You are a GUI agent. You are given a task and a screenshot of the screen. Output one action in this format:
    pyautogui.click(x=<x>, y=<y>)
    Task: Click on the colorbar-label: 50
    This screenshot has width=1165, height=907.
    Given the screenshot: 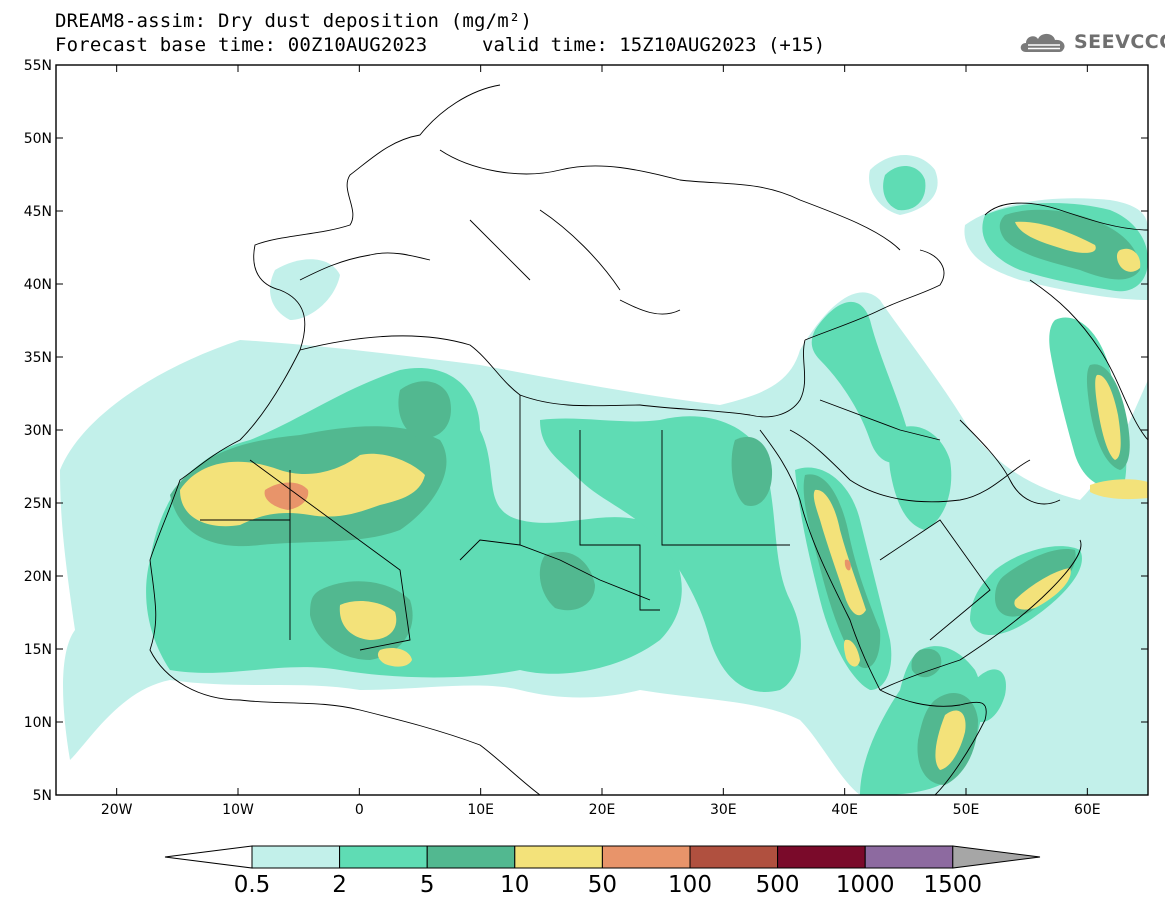 What is the action you would take?
    pyautogui.click(x=602, y=885)
    